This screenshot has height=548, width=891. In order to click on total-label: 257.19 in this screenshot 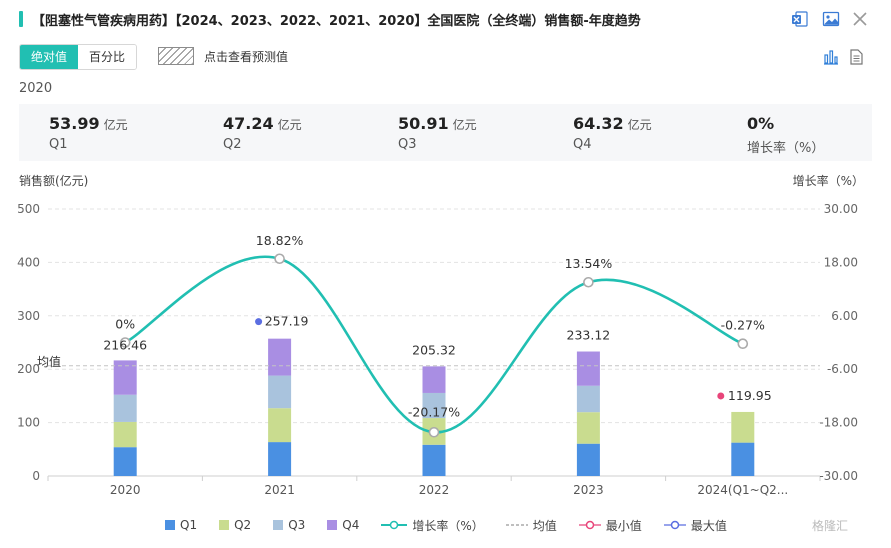, I will do `click(287, 321)`.